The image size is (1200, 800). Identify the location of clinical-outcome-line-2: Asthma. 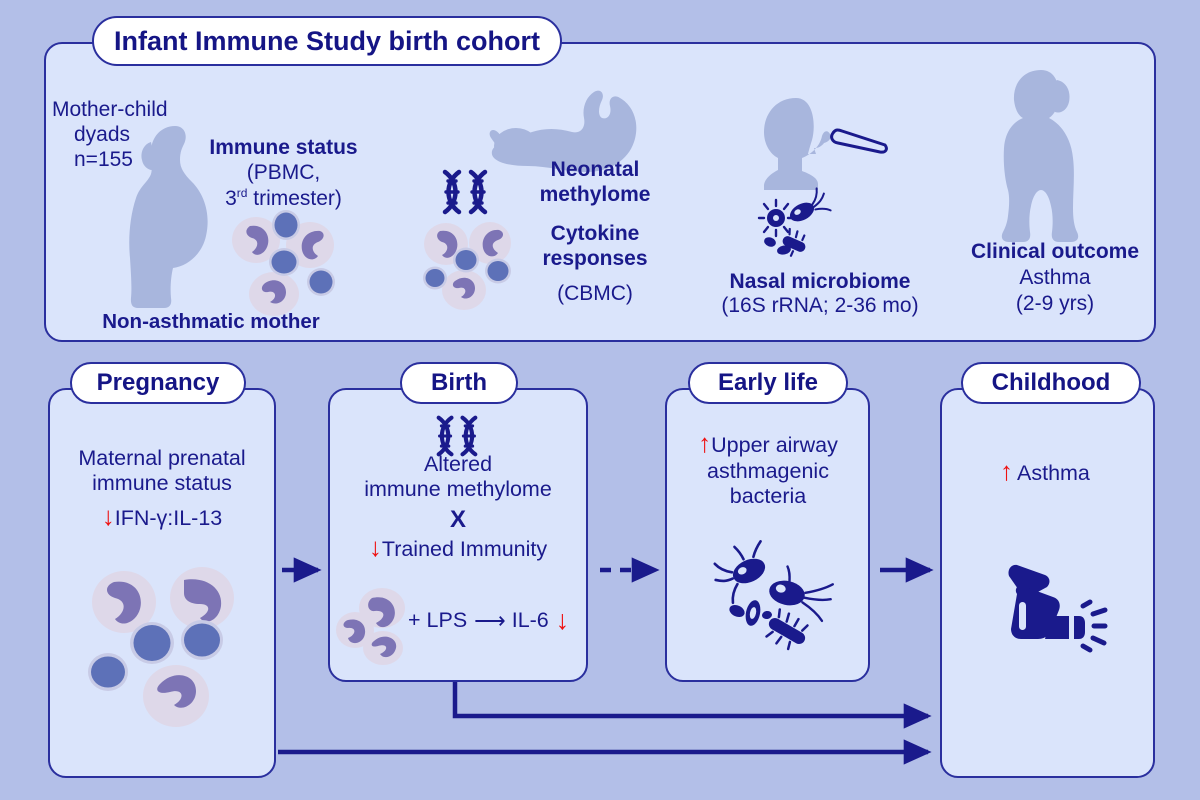
(1055, 277).